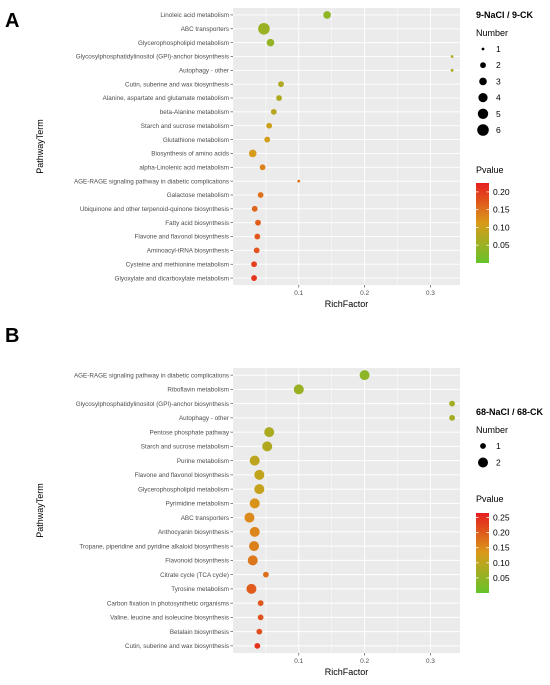 This screenshot has width=550, height=685. Describe the element at coordinates (194, 575) in the screenshot. I see `y-tick-label: Citrate cycle (TCA cycle)` at that location.